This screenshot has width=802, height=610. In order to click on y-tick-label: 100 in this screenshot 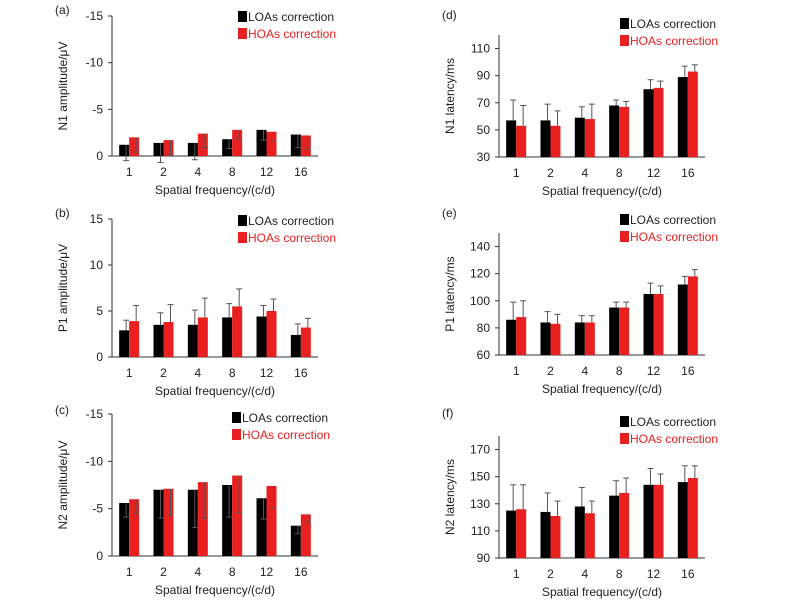, I will do `click(480, 301)`.